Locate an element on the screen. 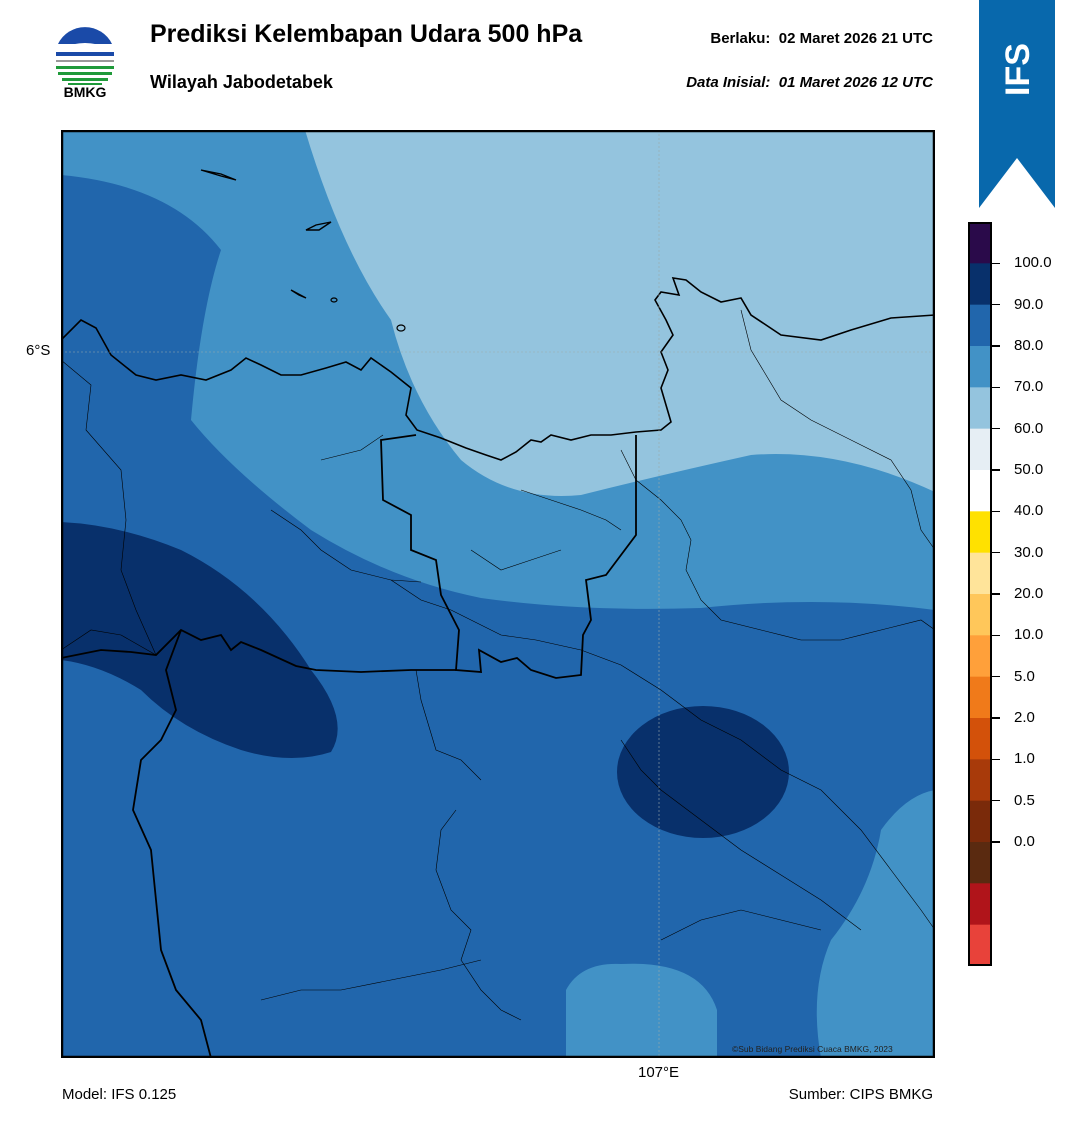 The width and height of the screenshot is (1081, 1128). coastline is located at coordinates (498, 369).